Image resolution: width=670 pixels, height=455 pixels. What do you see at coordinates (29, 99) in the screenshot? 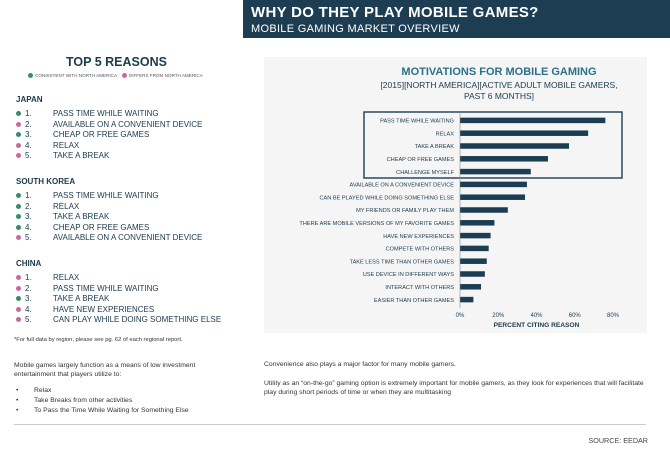
I see `region-heading: JAPAN` at bounding box center [29, 99].